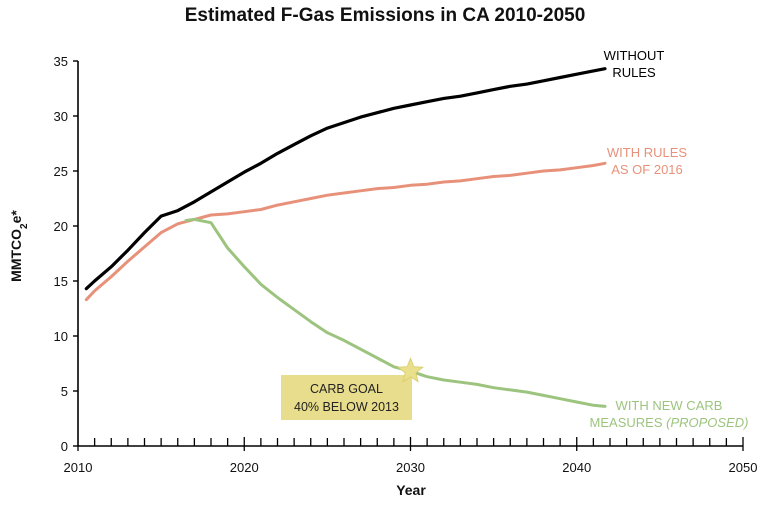  What do you see at coordinates (628, 422) in the screenshot?
I see `new-carb-label-measures: MEASURES` at bounding box center [628, 422].